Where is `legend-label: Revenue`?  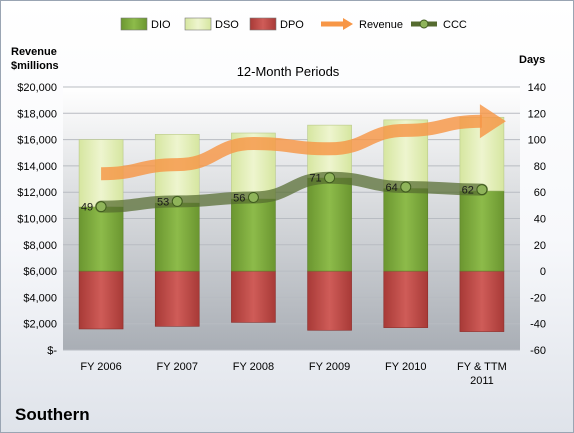
legend-label: Revenue is located at coordinates (381, 25).